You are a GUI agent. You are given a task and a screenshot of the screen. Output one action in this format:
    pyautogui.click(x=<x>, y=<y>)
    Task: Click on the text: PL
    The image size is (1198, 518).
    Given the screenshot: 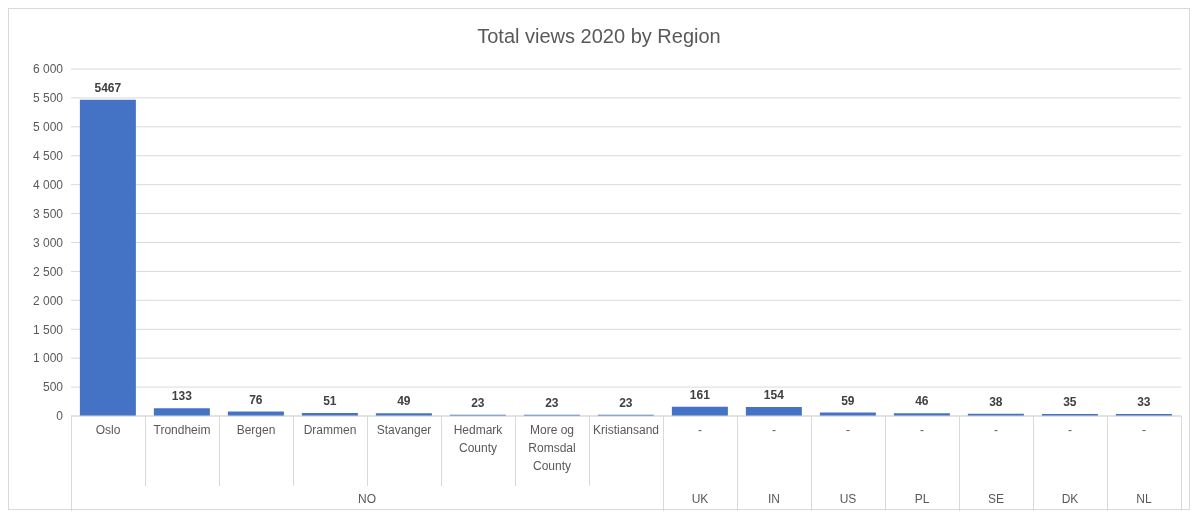 What is the action you would take?
    pyautogui.click(x=922, y=499)
    